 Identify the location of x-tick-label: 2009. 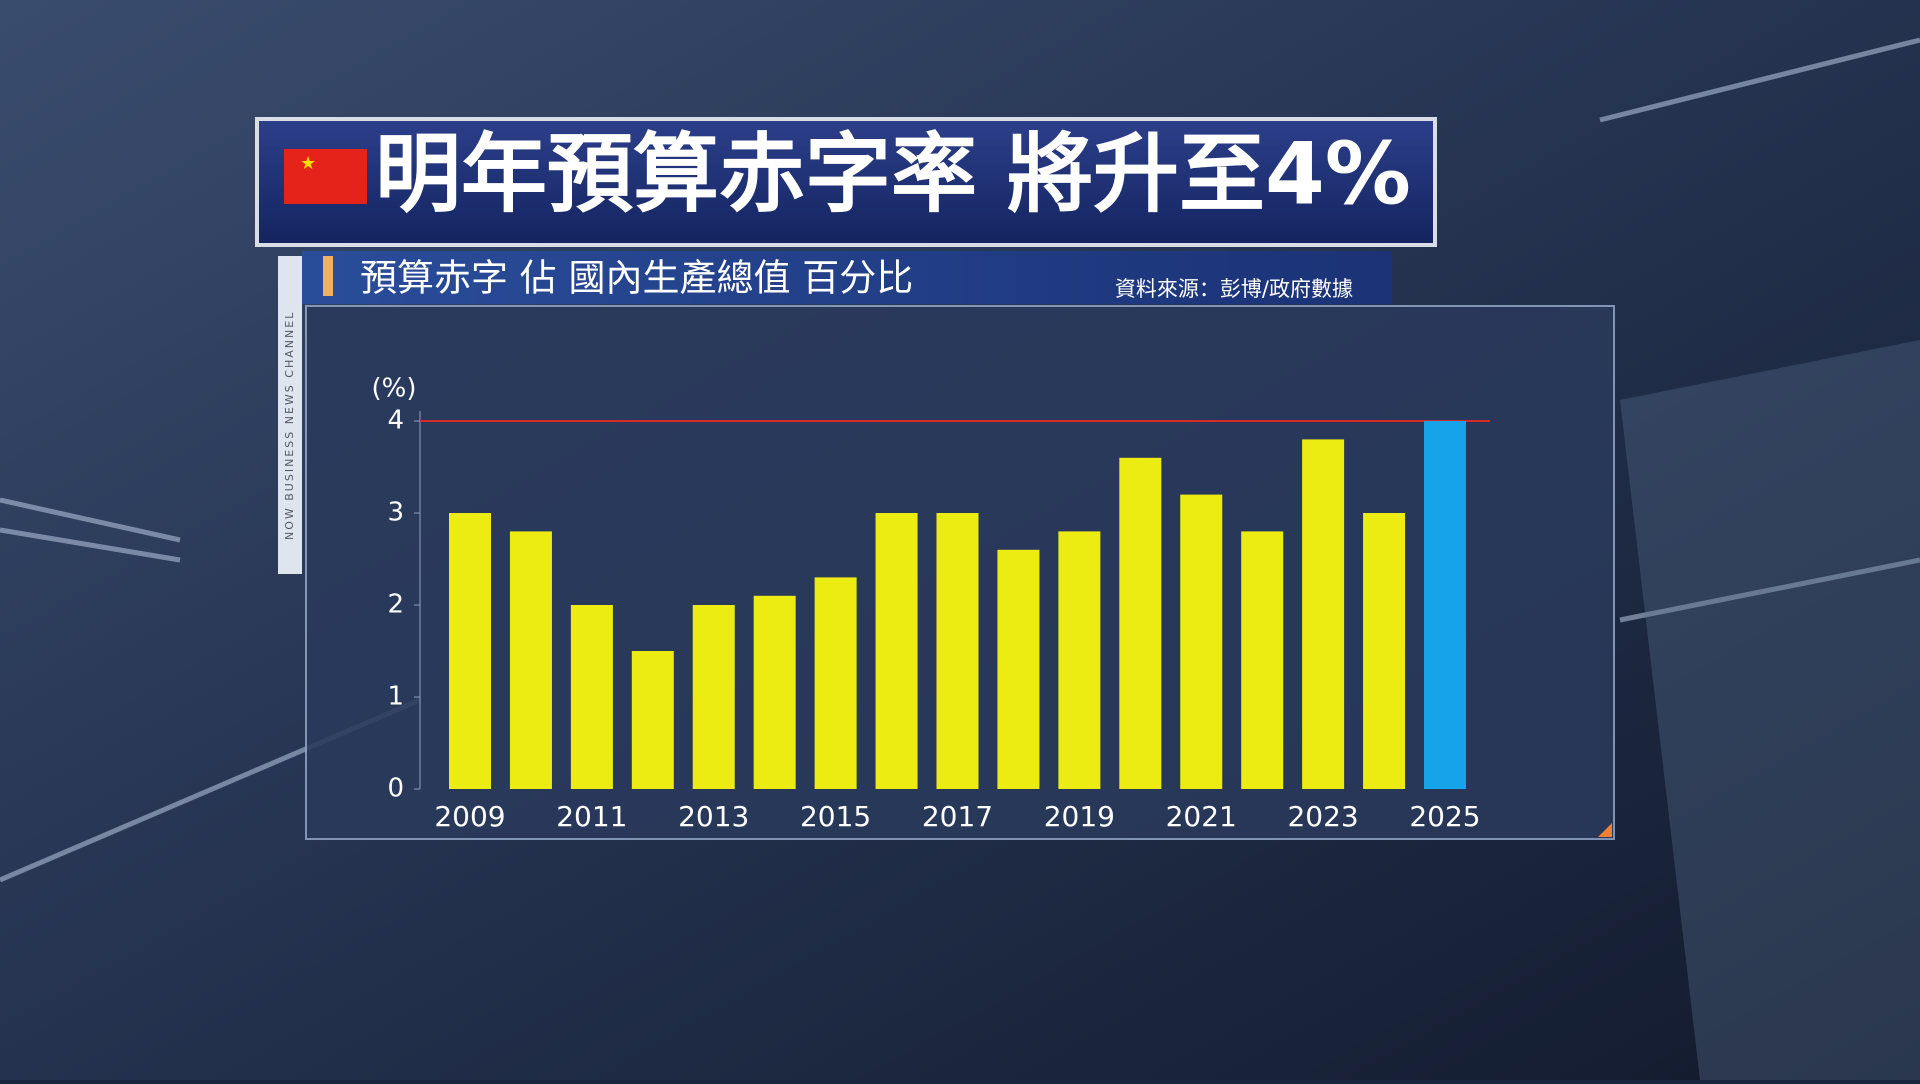
(469, 816).